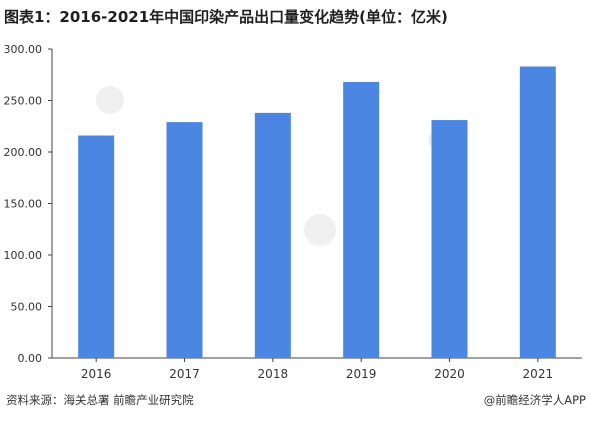  Describe the element at coordinates (184, 374) in the screenshot. I see `x-tick-label: 2017` at that location.